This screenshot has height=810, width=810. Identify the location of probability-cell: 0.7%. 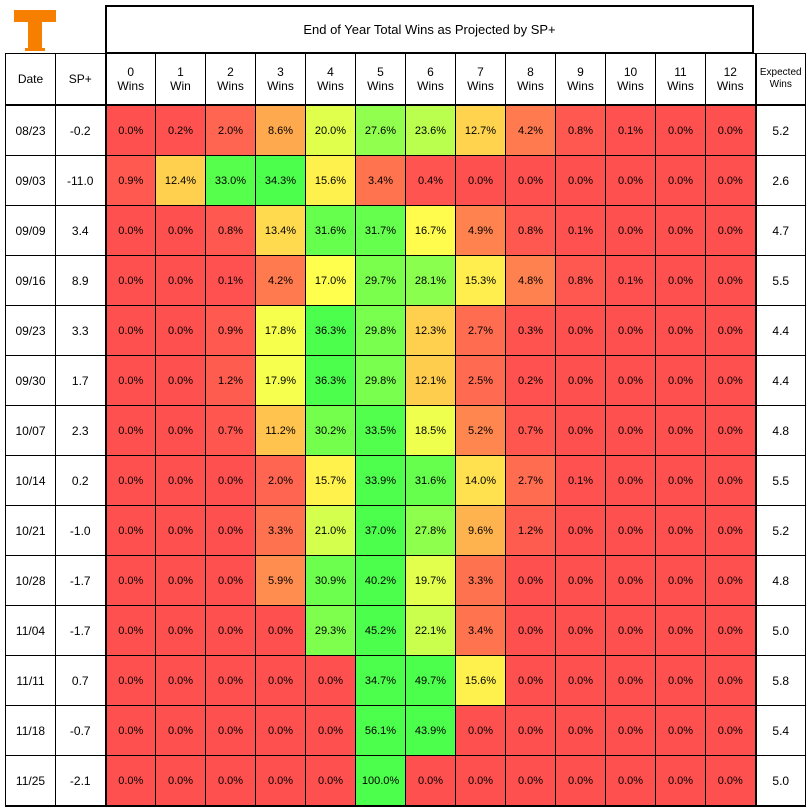
(530, 430).